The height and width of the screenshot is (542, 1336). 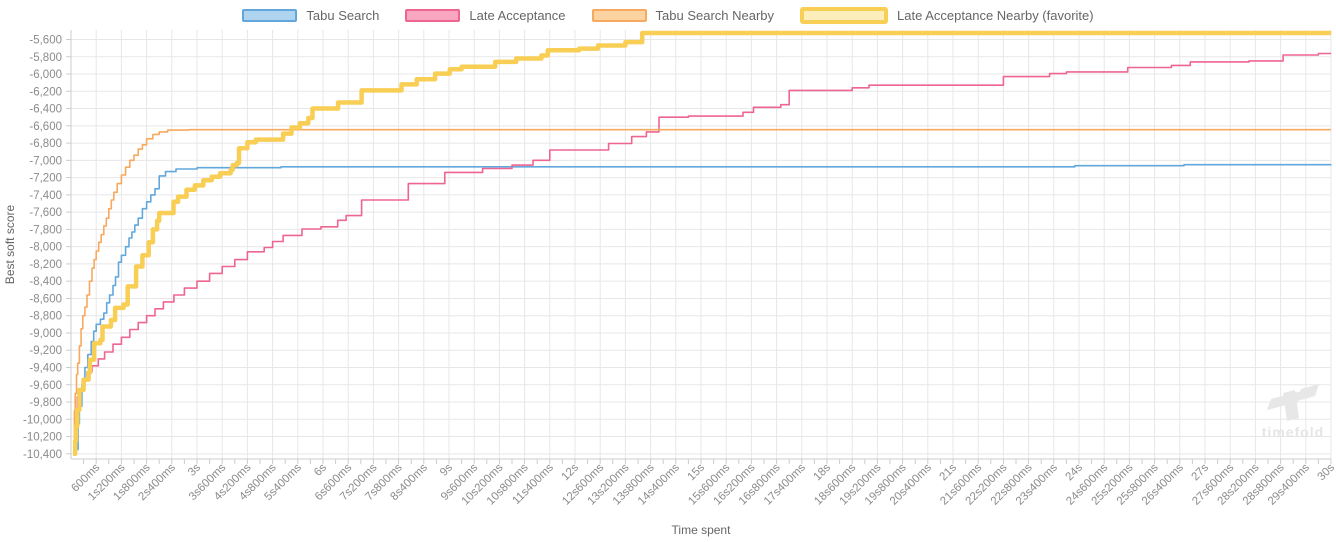 I want to click on y-tick-label: -9,800, so click(x=45, y=403).